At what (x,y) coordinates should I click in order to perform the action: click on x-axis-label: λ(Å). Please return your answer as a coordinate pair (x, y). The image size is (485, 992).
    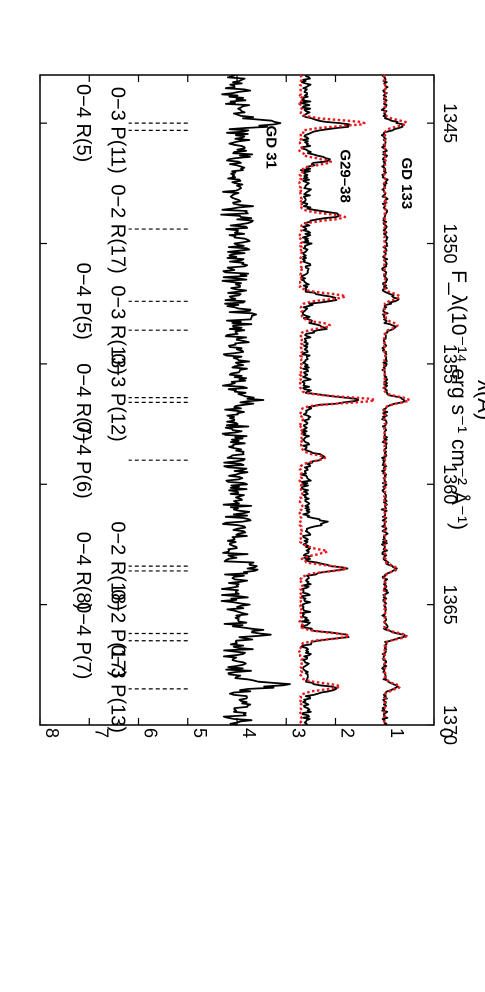
    Looking at the image, I should click on (479, 400).